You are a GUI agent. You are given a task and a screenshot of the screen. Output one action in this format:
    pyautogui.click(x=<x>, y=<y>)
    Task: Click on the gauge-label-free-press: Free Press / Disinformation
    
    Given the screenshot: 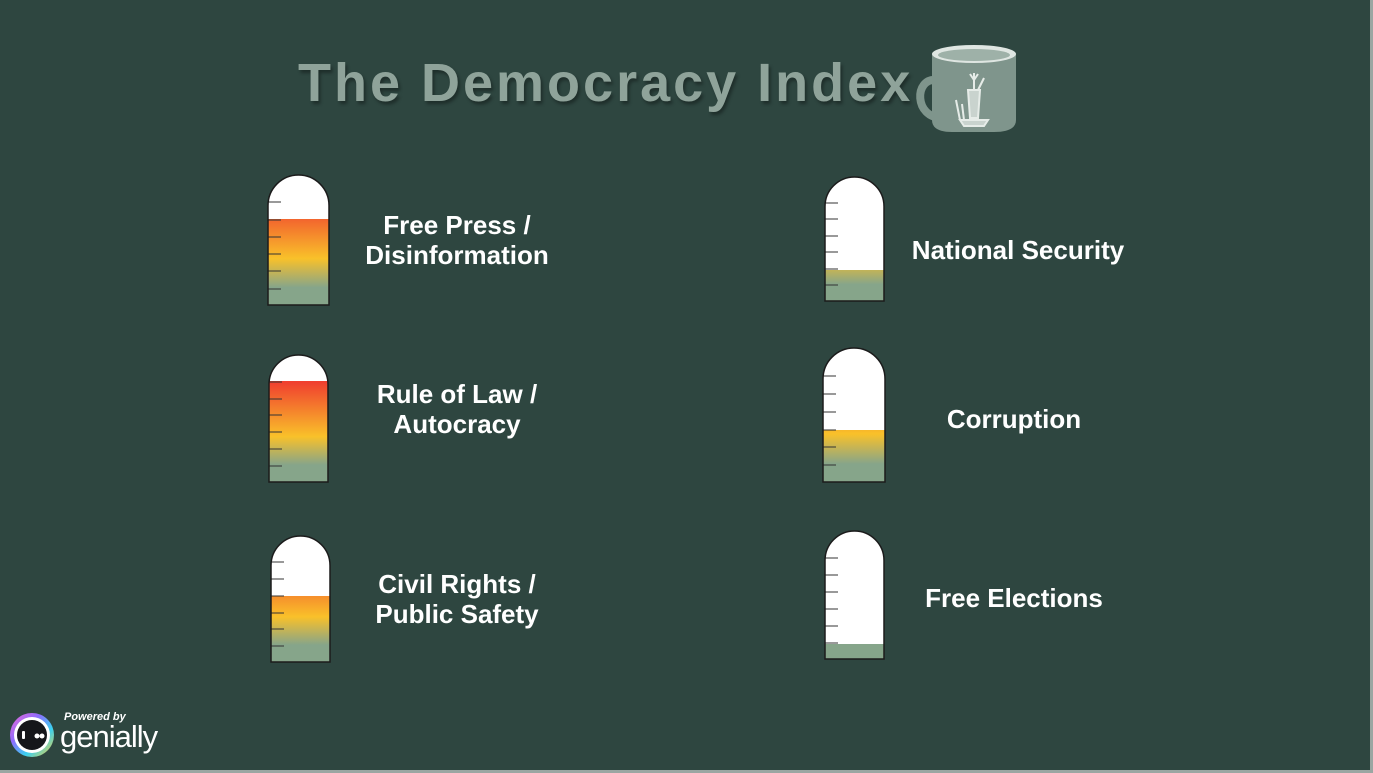 What is the action you would take?
    pyautogui.click(x=457, y=240)
    